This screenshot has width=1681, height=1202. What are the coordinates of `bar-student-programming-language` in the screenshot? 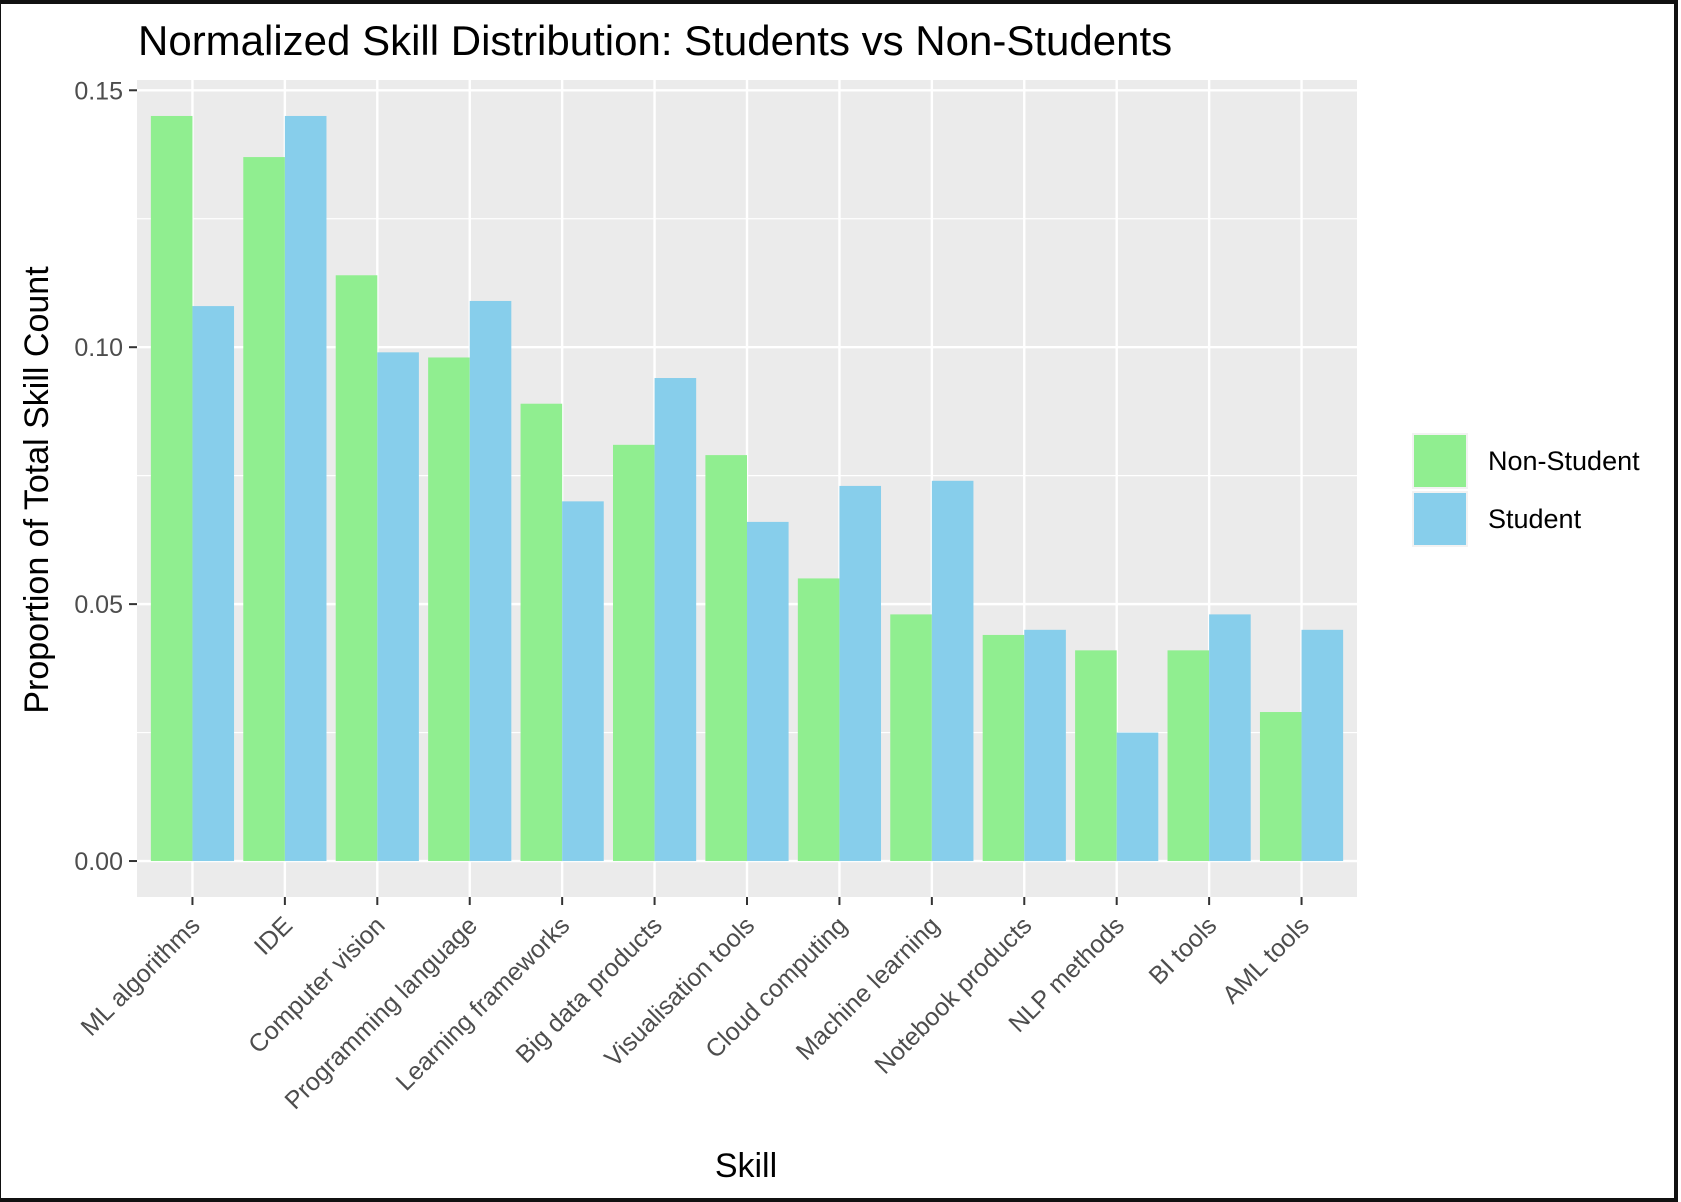 It's located at (490, 581).